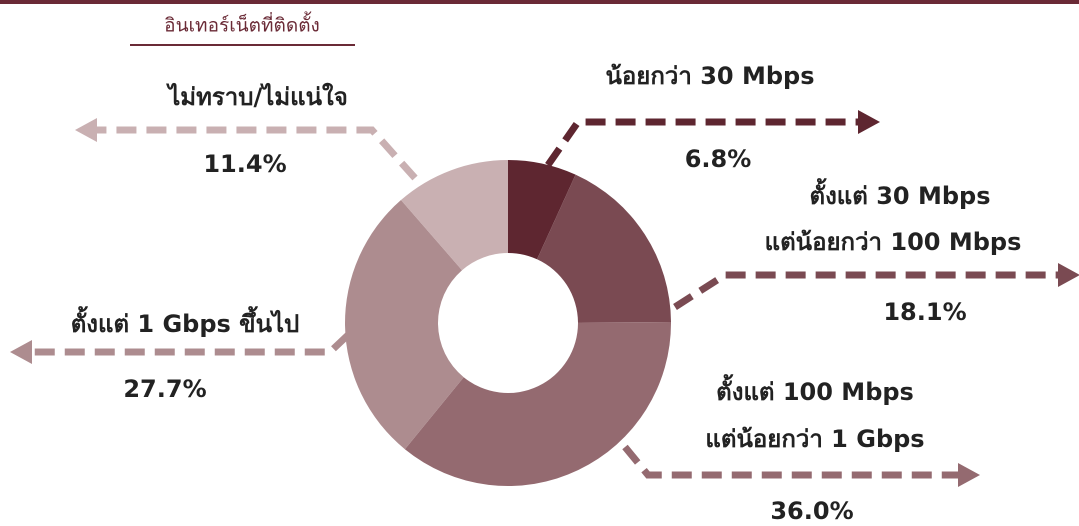 The height and width of the screenshot is (526, 1079). I want to click on value-label: 6.8%, so click(718, 159).